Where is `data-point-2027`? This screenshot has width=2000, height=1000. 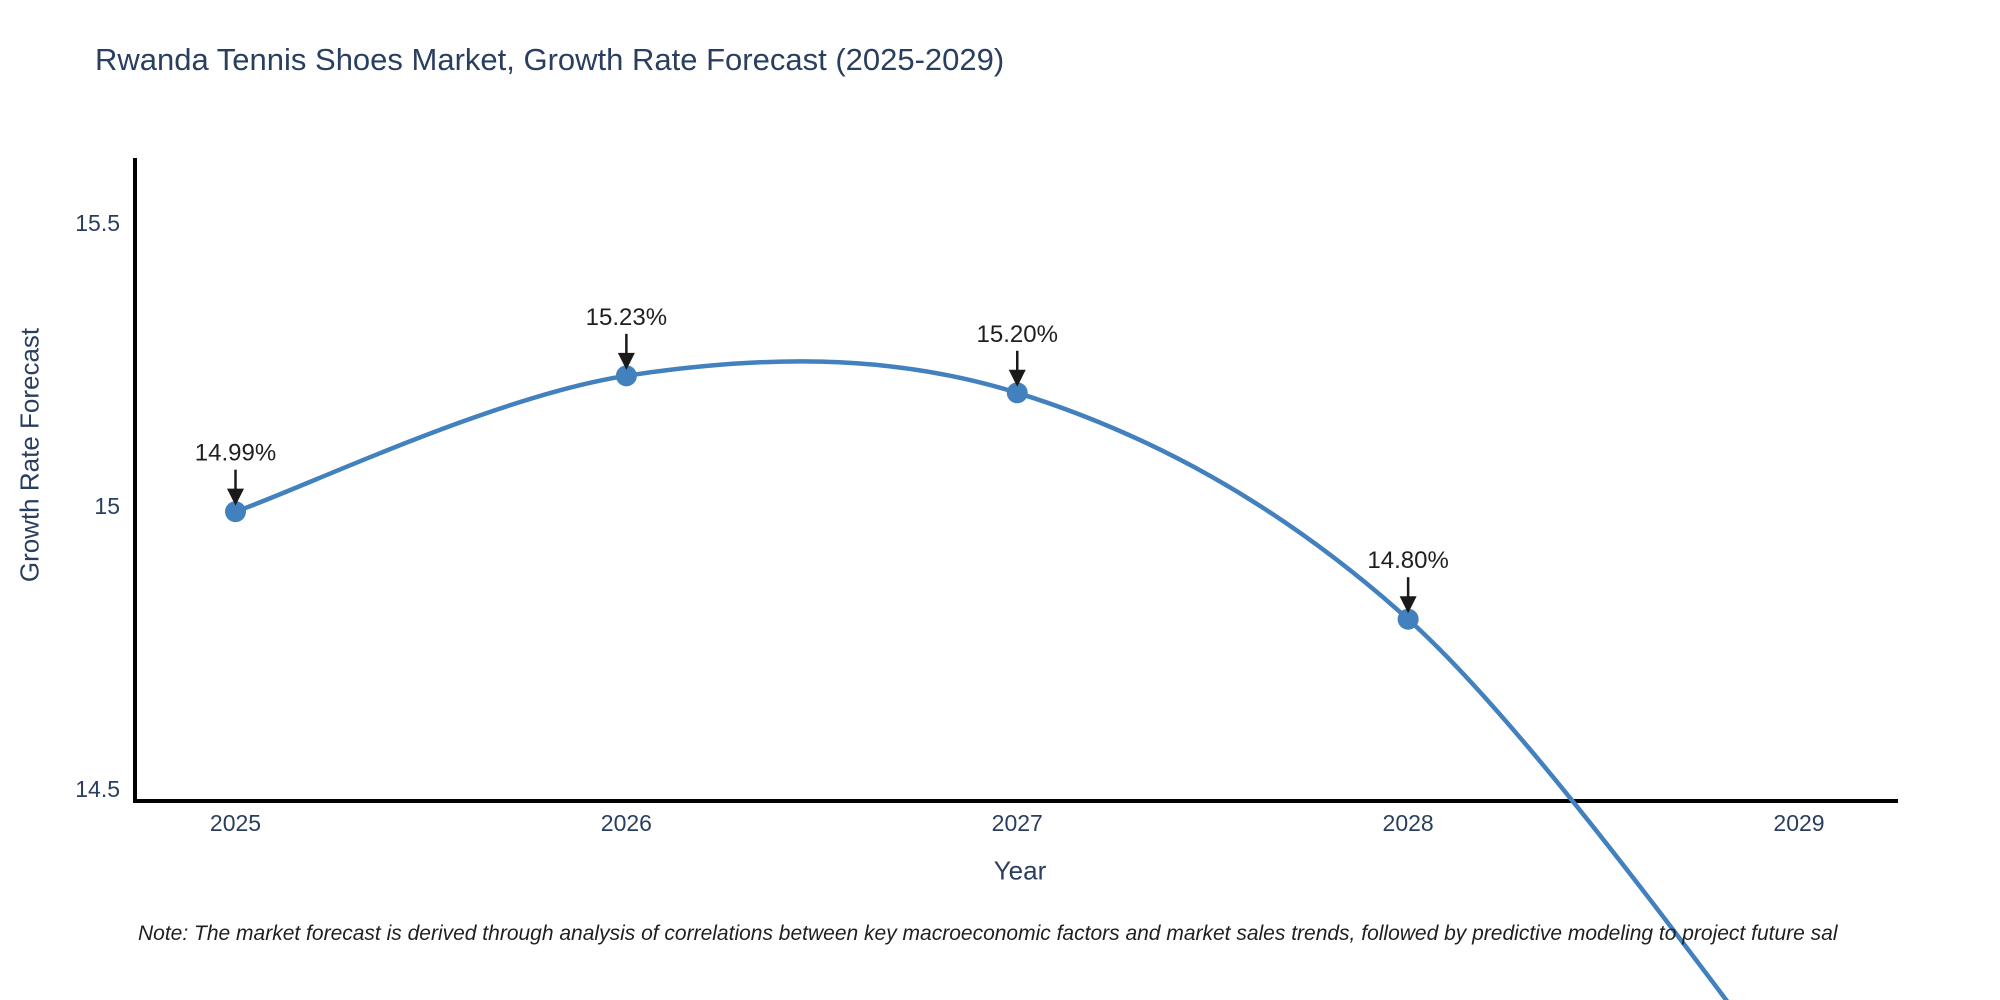
data-point-2027 is located at coordinates (1017, 393).